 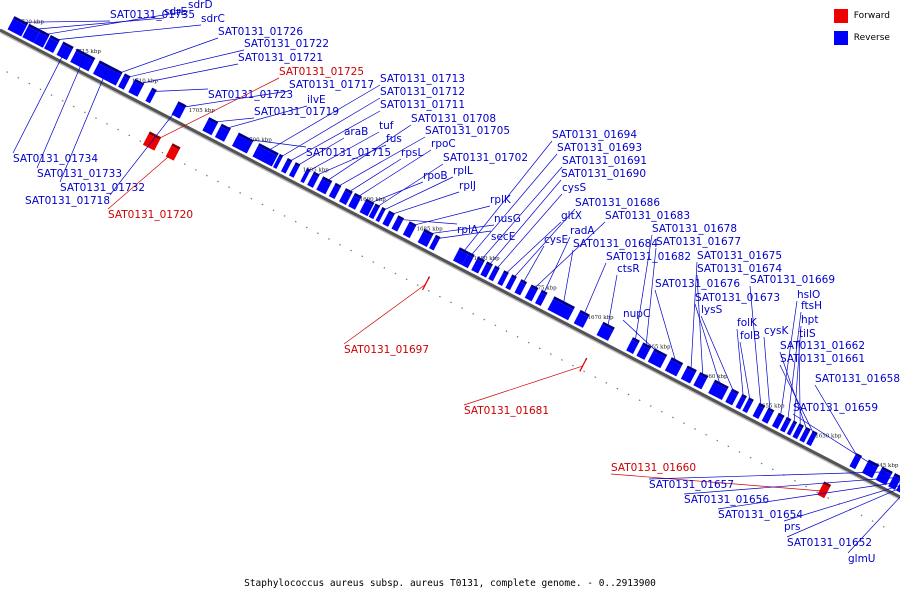 What do you see at coordinates (807, 334) in the screenshot?
I see `gene-label: tilS` at bounding box center [807, 334].